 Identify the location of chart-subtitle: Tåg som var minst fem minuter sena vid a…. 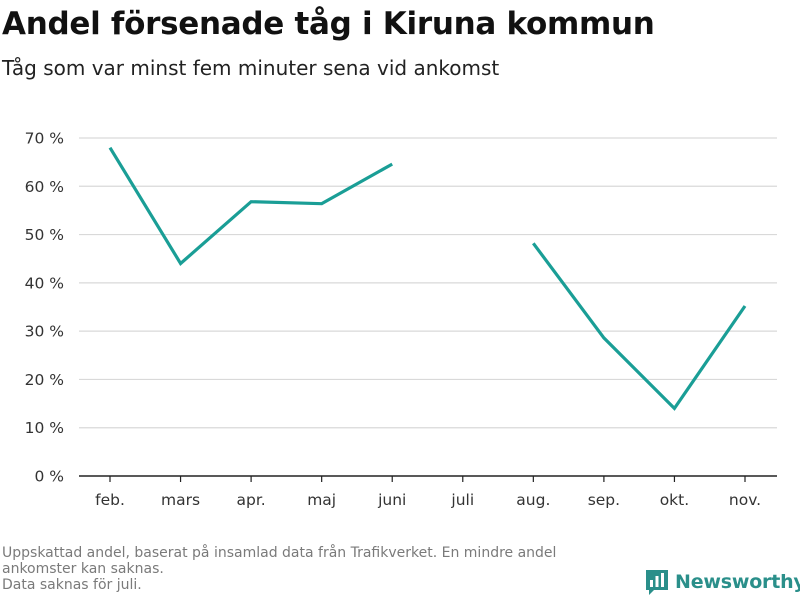
(251, 68).